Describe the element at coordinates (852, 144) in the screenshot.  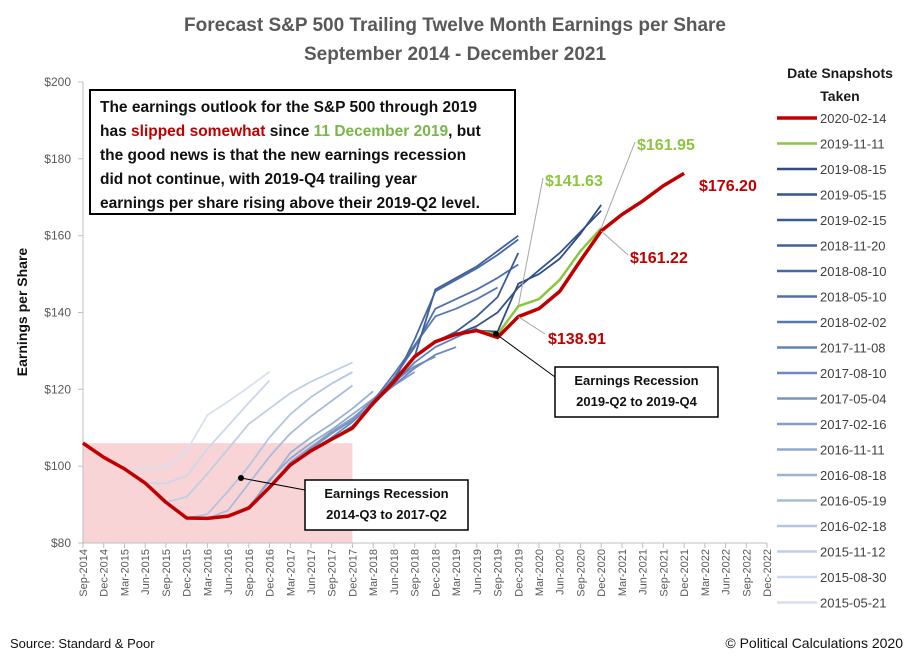
I see `legend-label: 2019-11-11` at that location.